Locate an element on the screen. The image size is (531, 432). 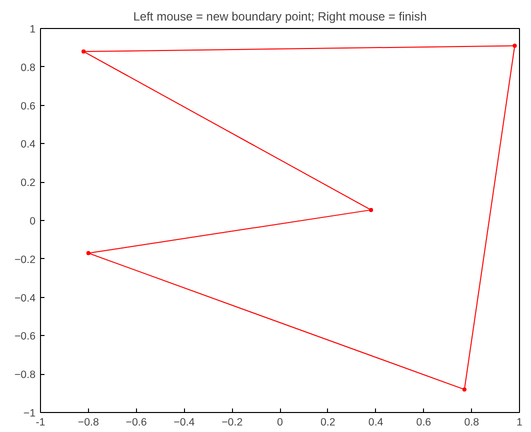
x-tick-label: −0.8 is located at coordinates (88, 422).